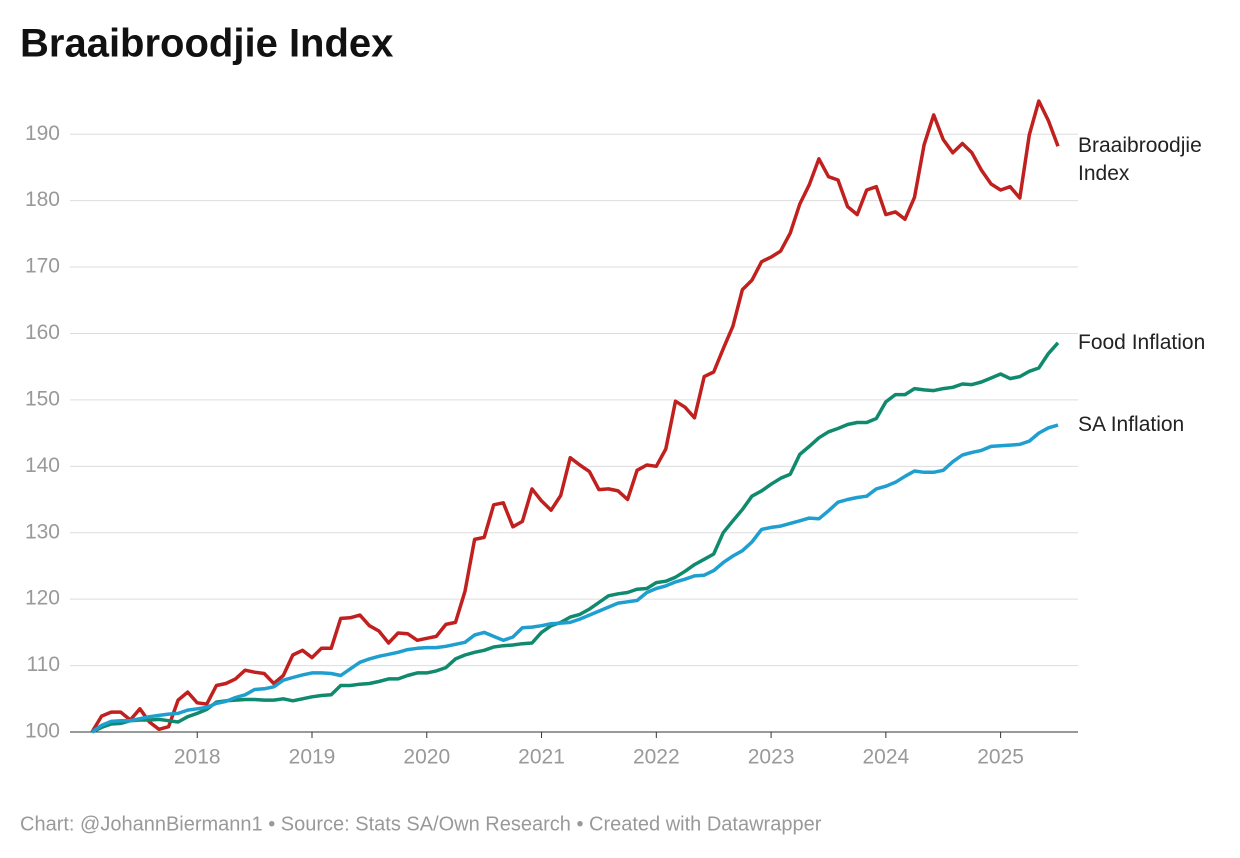  Describe the element at coordinates (541, 757) in the screenshot. I see `x-tick-label: 2021` at that location.